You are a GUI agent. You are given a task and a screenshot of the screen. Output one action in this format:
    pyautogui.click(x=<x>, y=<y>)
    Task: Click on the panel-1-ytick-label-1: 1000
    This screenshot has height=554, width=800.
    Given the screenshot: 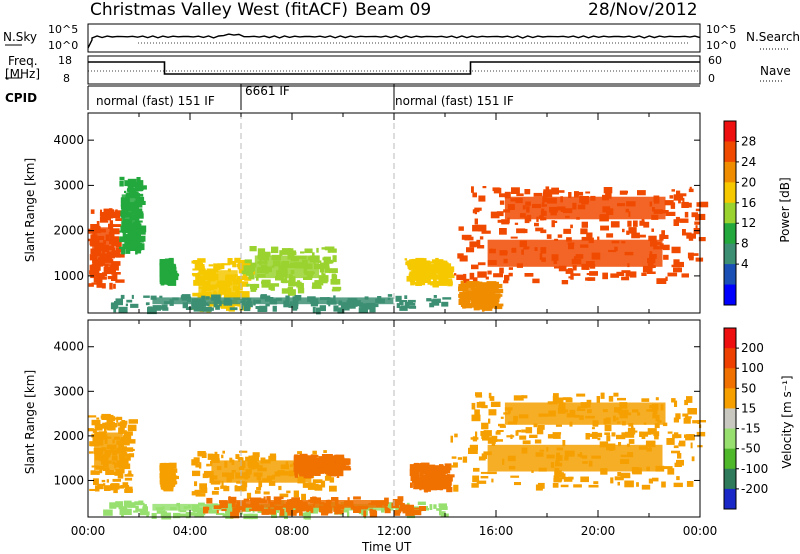 What is the action you would take?
    pyautogui.click(x=68, y=480)
    